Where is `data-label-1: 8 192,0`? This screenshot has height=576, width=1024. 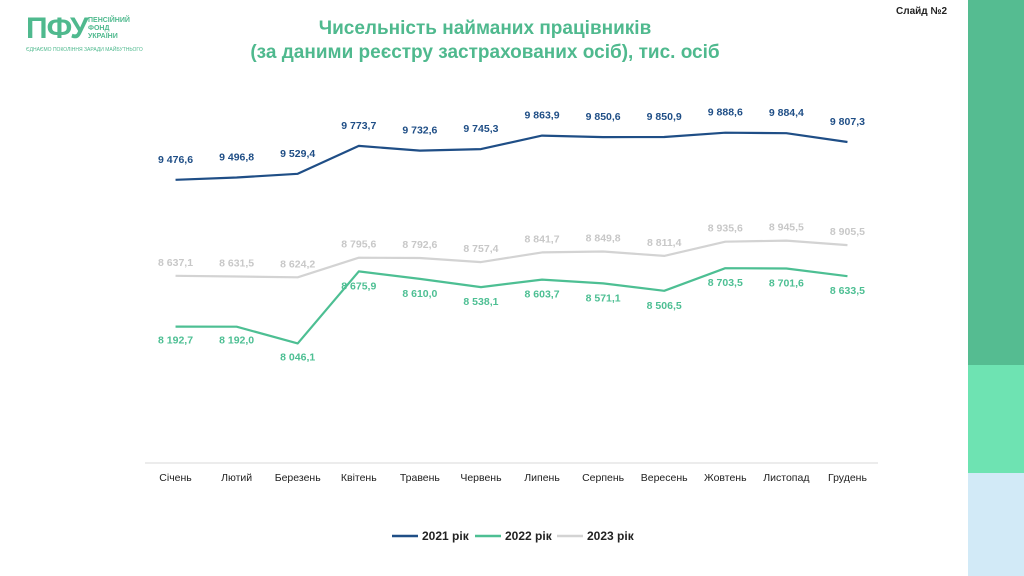
data-label-1: 8 192,0 is located at coordinates (236, 341).